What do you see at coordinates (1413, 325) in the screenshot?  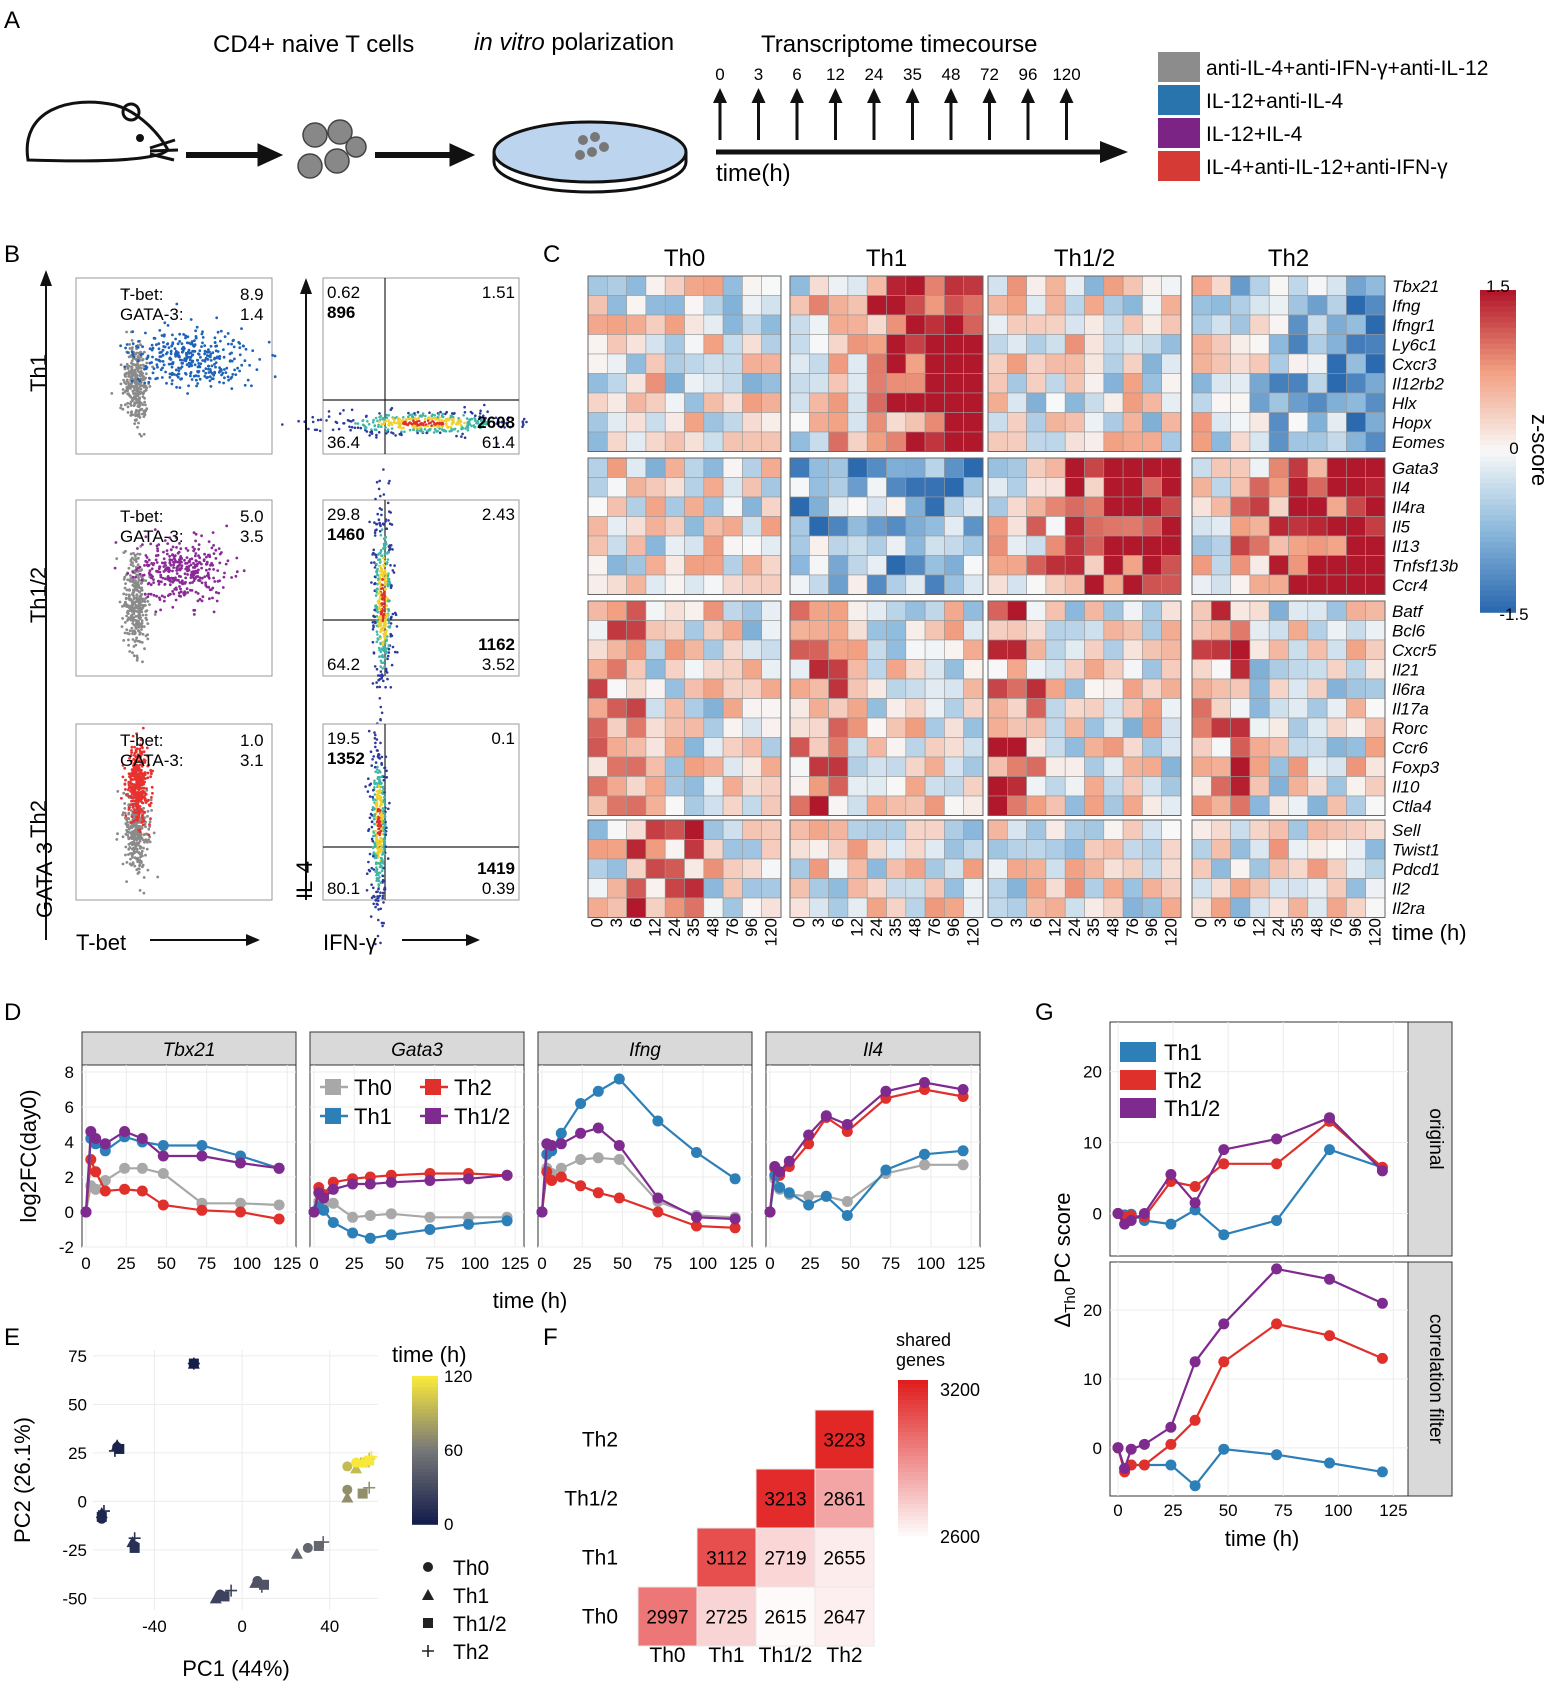 I see `heatmap-gene-label: Ifngr1` at bounding box center [1413, 325].